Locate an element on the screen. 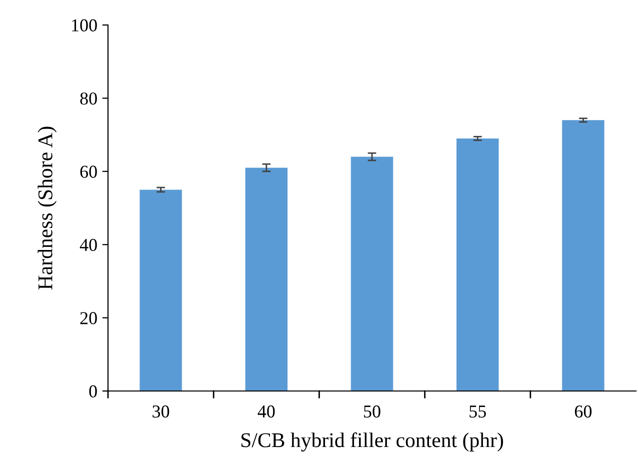  x-axis-title: S/CB hybrid filler content (phr) is located at coordinates (372, 442).